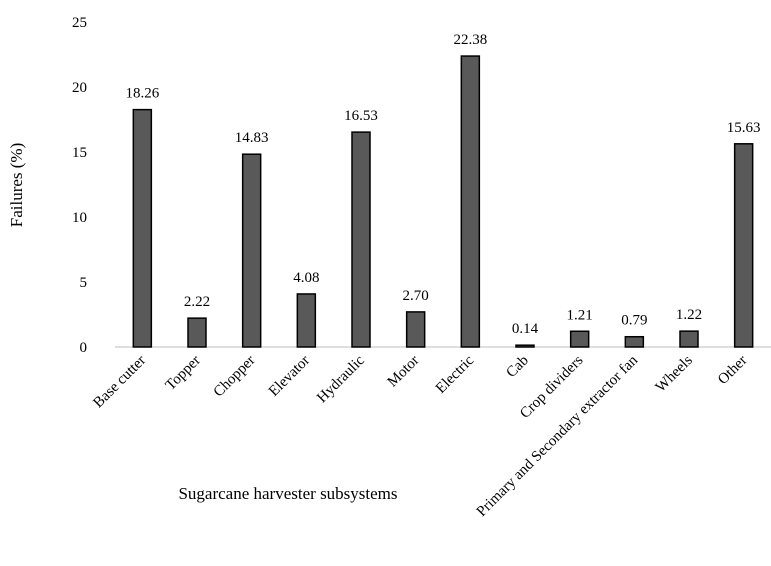  Describe the element at coordinates (119, 382) in the screenshot. I see `x-tick-label: Base cutter` at that location.